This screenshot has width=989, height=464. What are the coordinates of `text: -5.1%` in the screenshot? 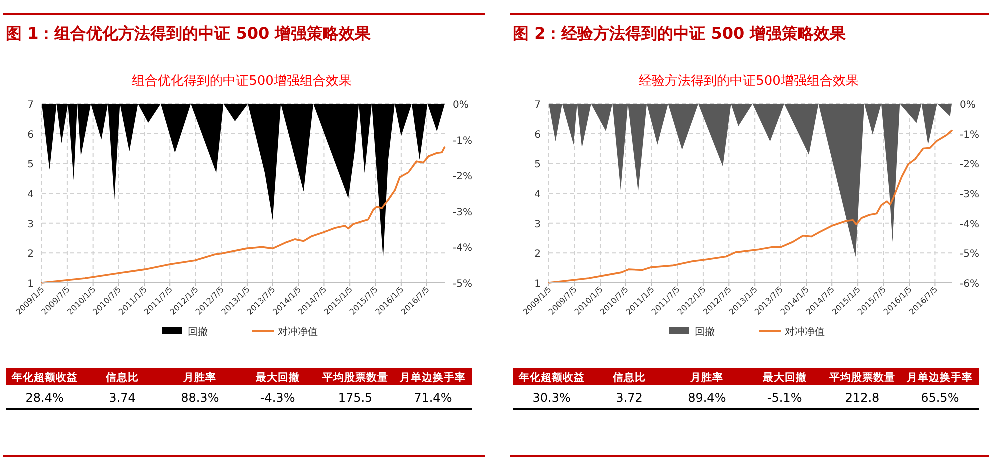 It's located at (784, 398).